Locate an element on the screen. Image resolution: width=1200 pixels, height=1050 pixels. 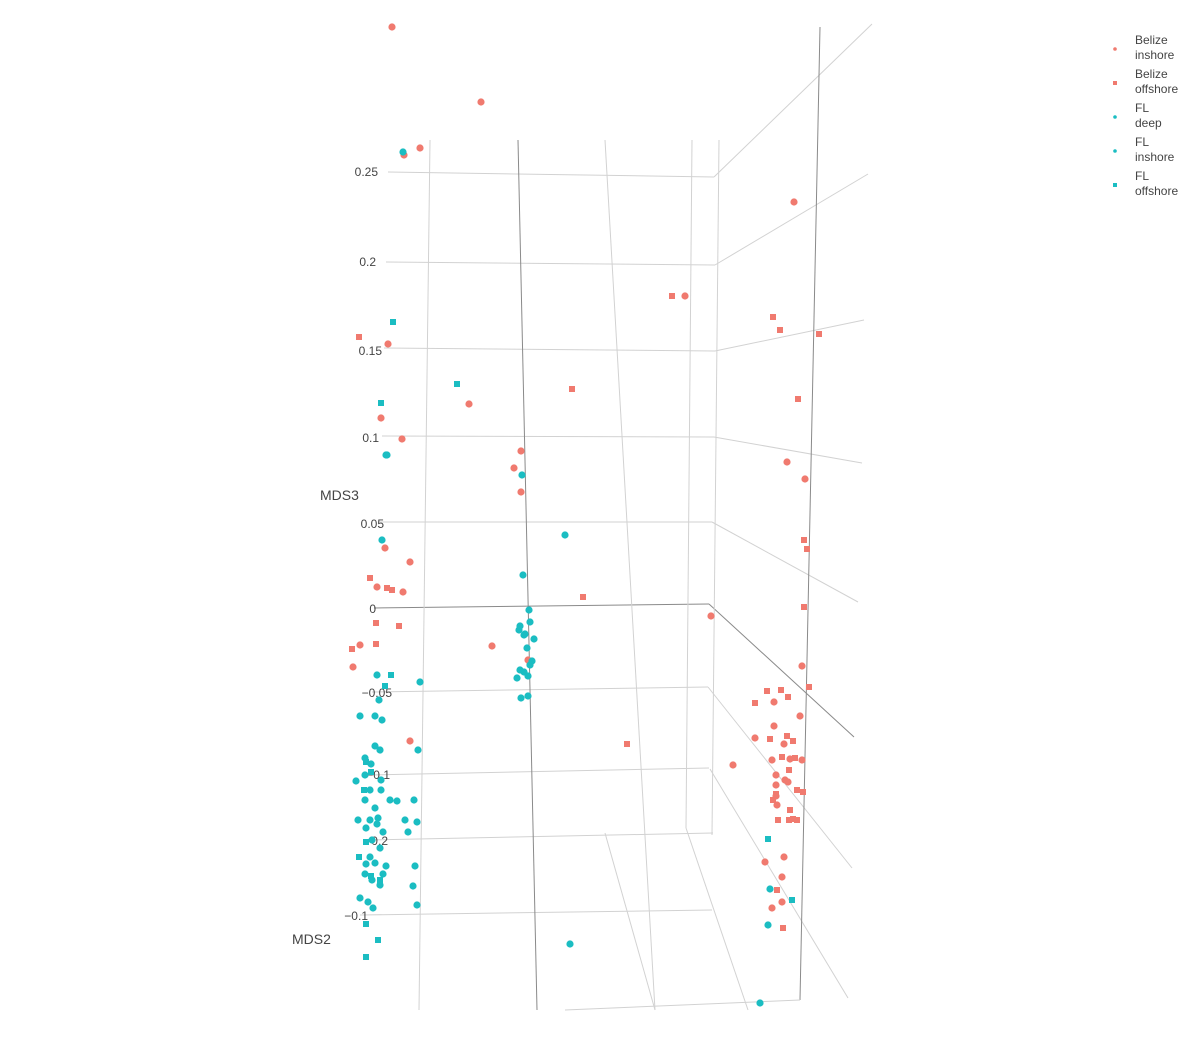
legend-entry-label: deep is located at coordinates (1148, 123).